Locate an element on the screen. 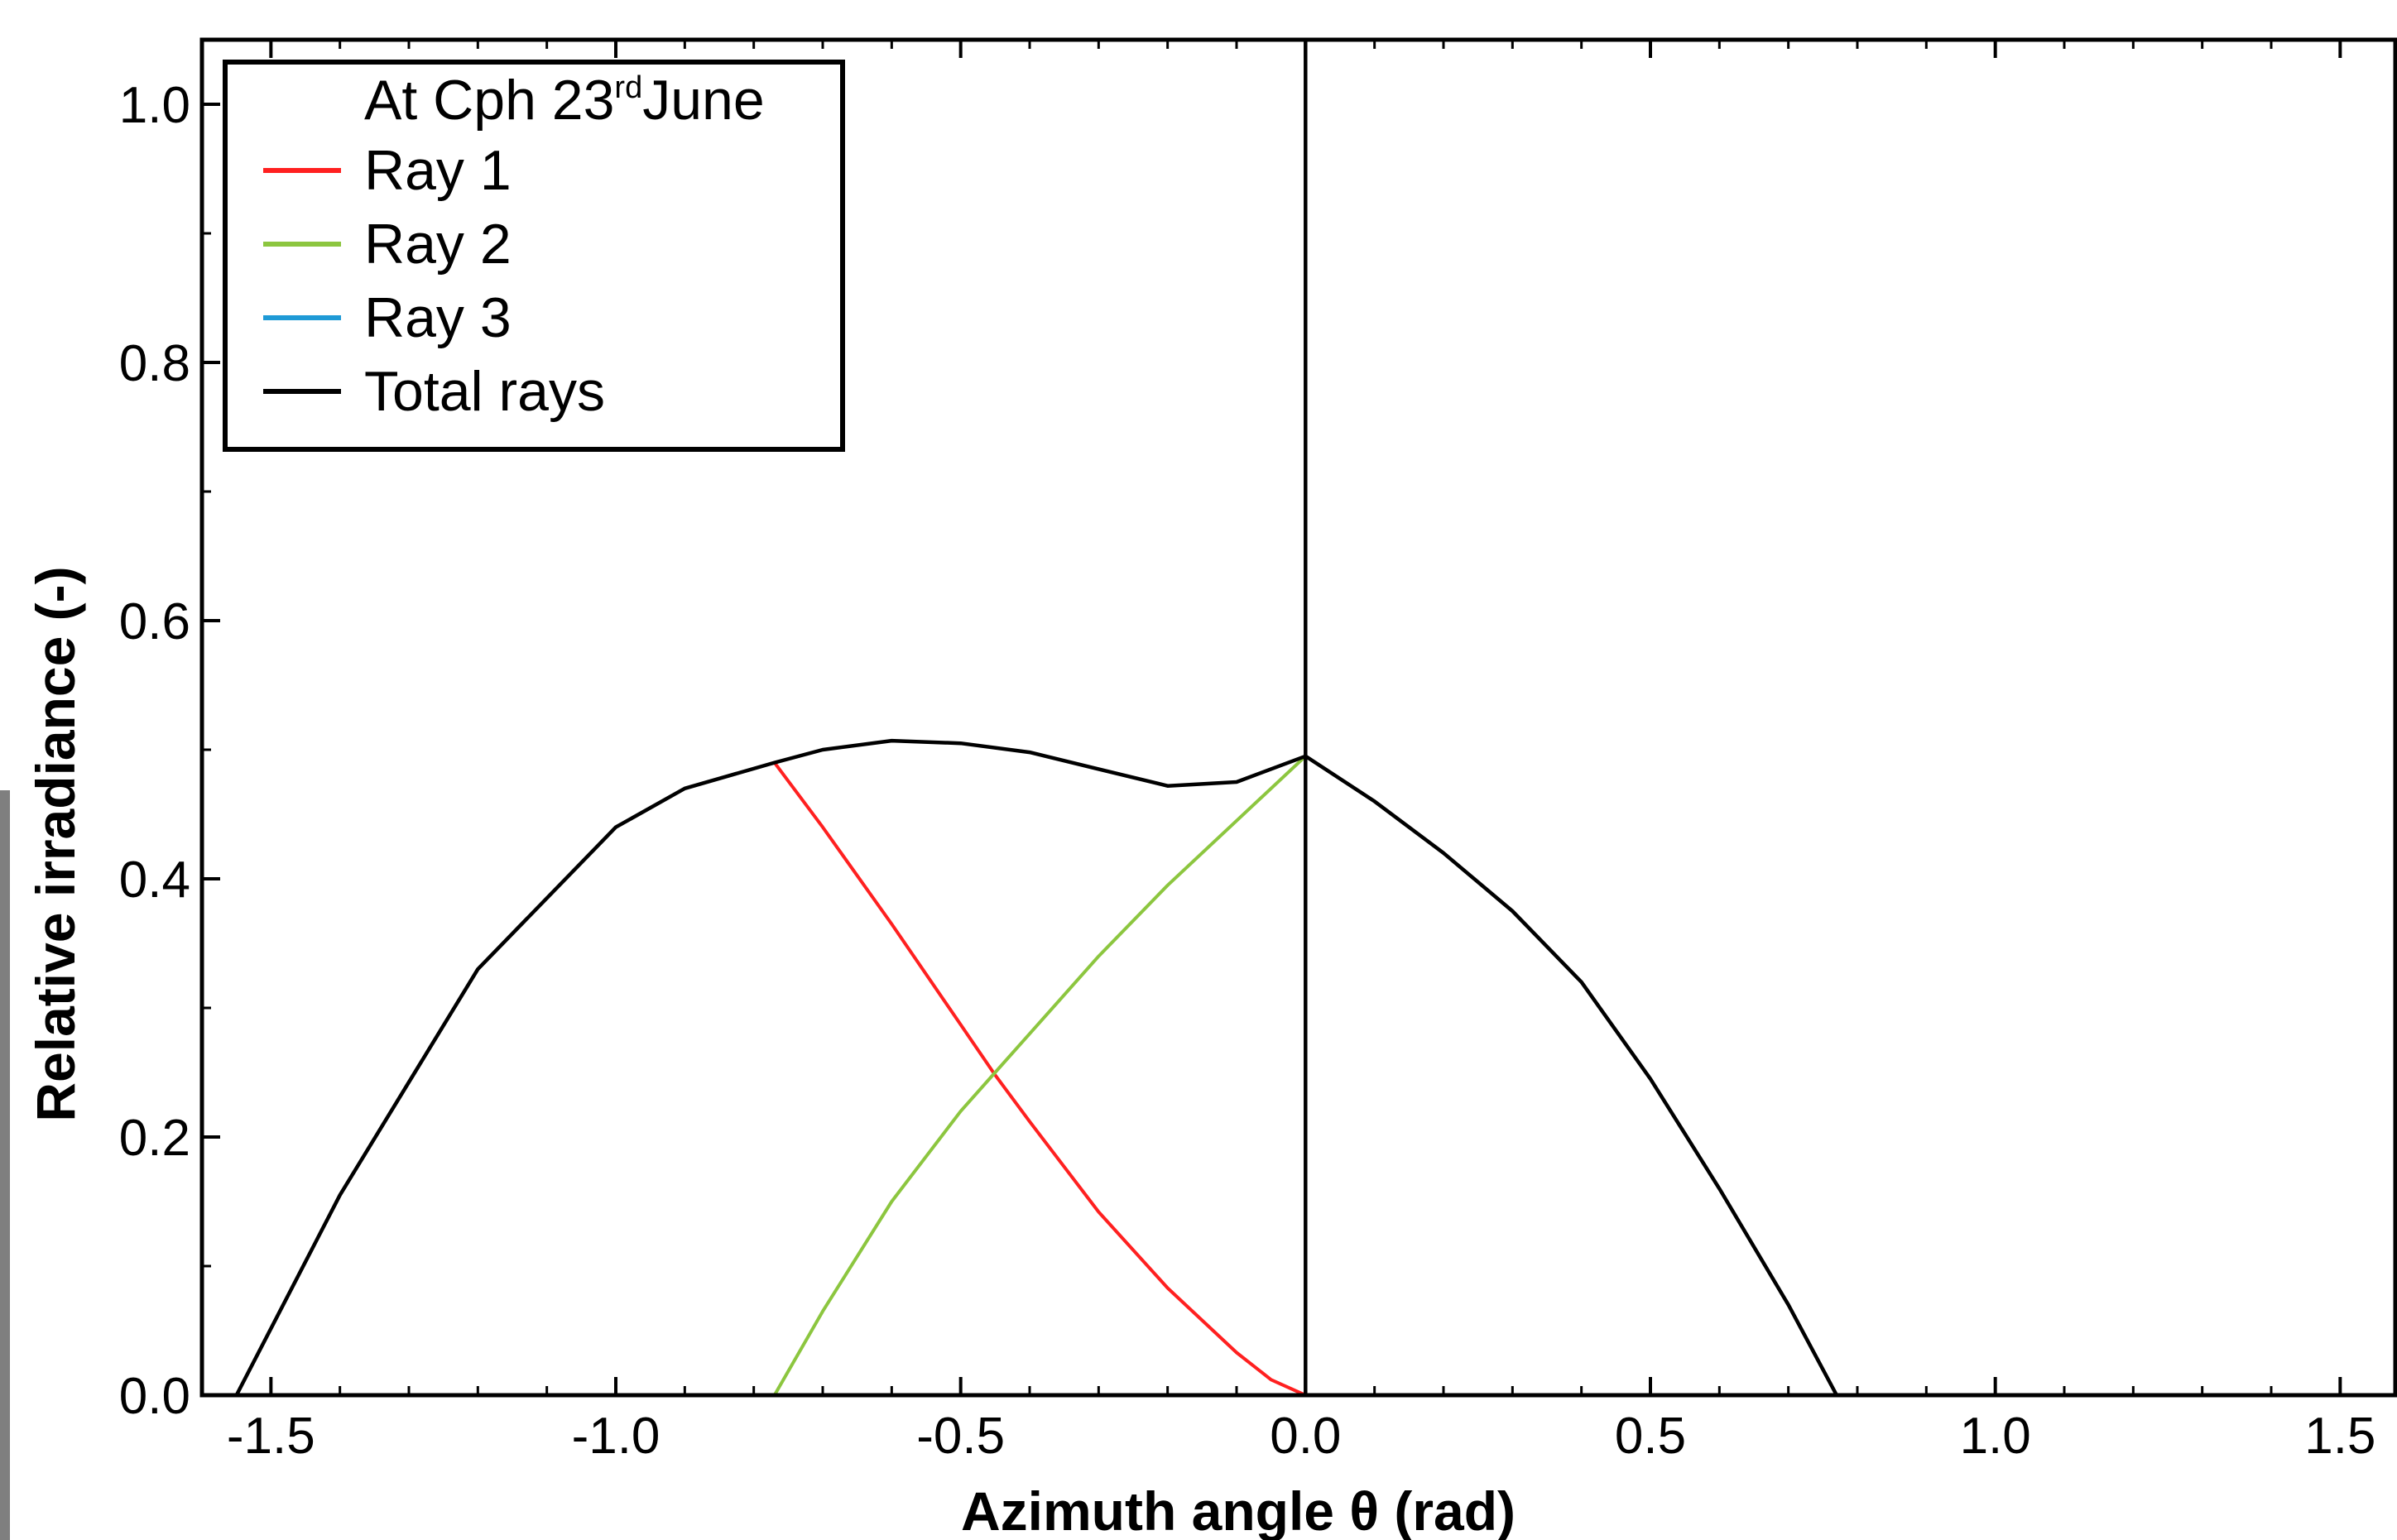  legend-label-ray-2: Ray 2 is located at coordinates (438, 244).